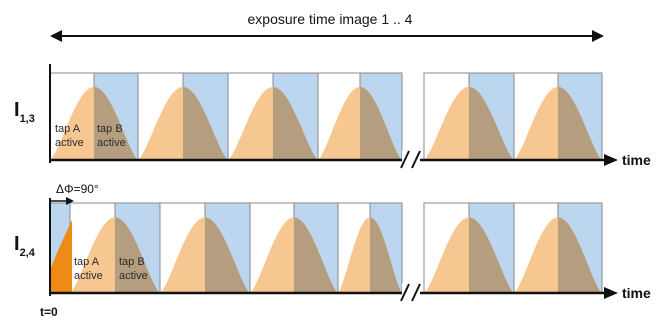 This screenshot has height=320, width=658. I want to click on row2-tap-a-line1: tap A, so click(87, 262).